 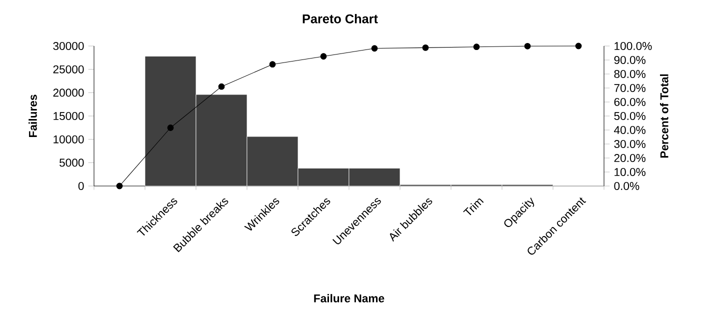 What do you see at coordinates (630, 102) in the screenshot?
I see `y2-tick-label: 60.0%` at bounding box center [630, 102].